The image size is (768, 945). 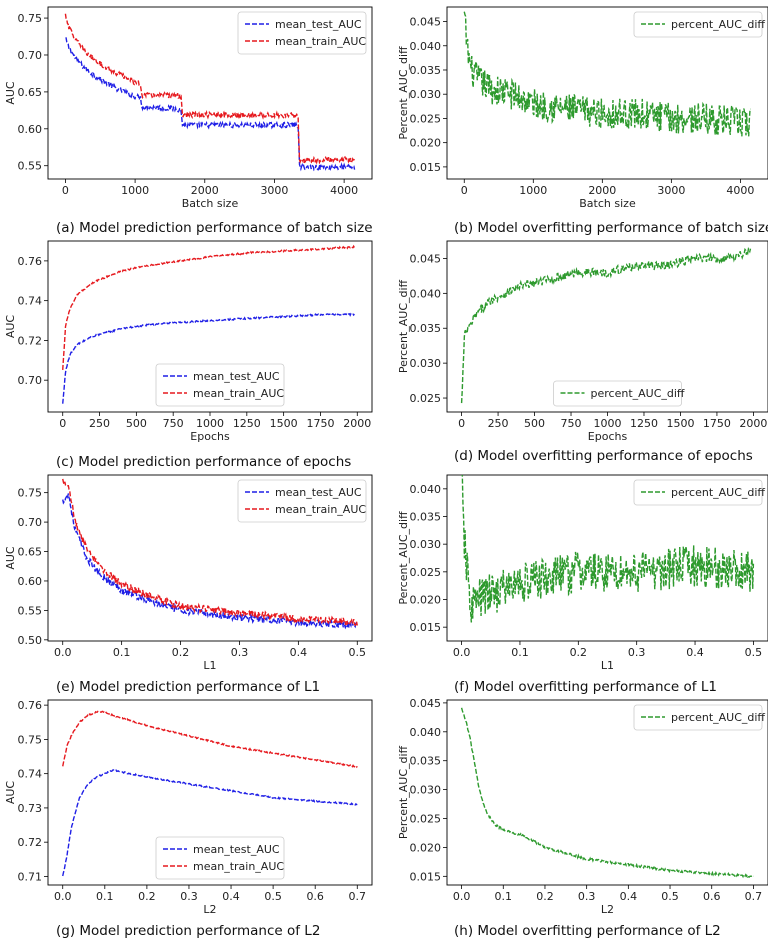 What do you see at coordinates (320, 423) in the screenshot?
I see `x-tick-label: 1750` at bounding box center [320, 423].